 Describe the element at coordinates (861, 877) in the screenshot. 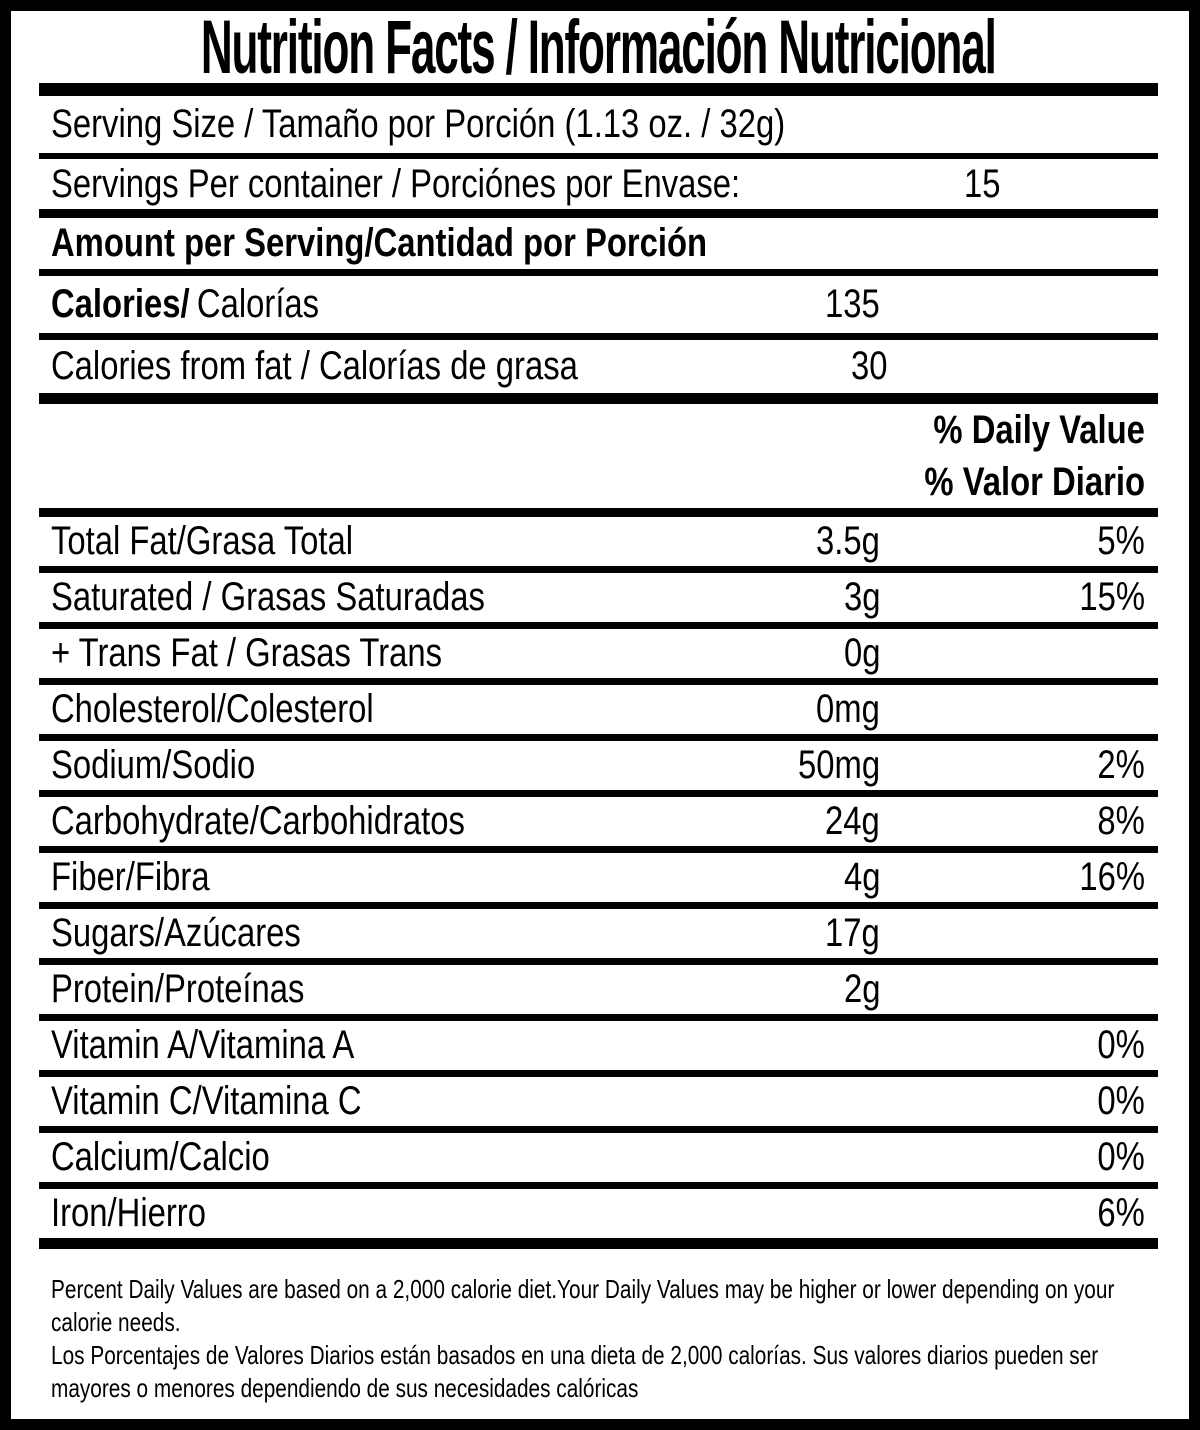

I see `nutrient-amount: 4g` at that location.